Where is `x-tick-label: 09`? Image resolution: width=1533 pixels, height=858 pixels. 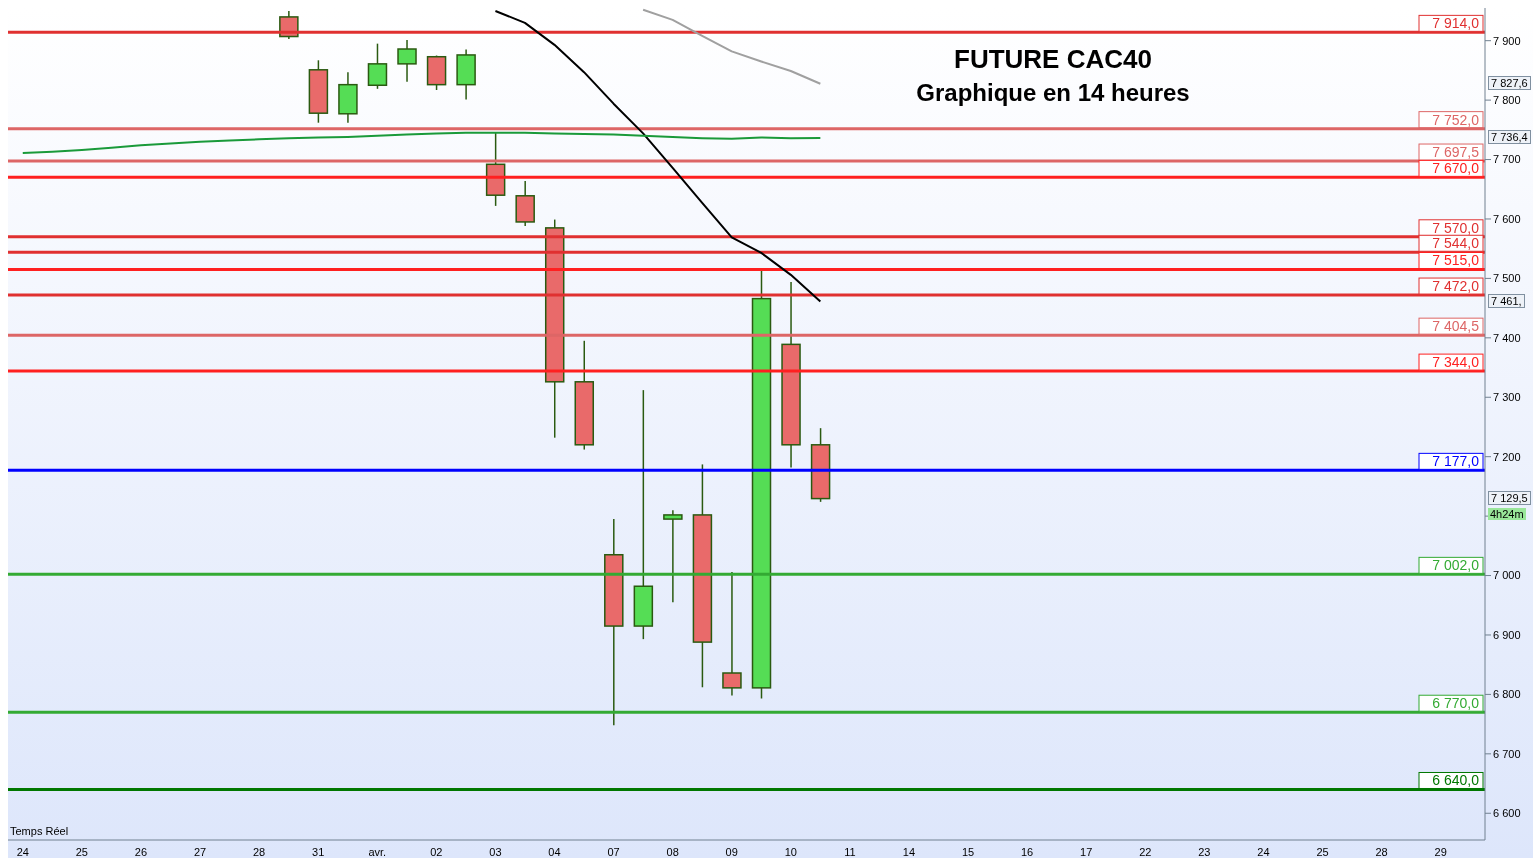
x-tick-label: 09 is located at coordinates (731, 851).